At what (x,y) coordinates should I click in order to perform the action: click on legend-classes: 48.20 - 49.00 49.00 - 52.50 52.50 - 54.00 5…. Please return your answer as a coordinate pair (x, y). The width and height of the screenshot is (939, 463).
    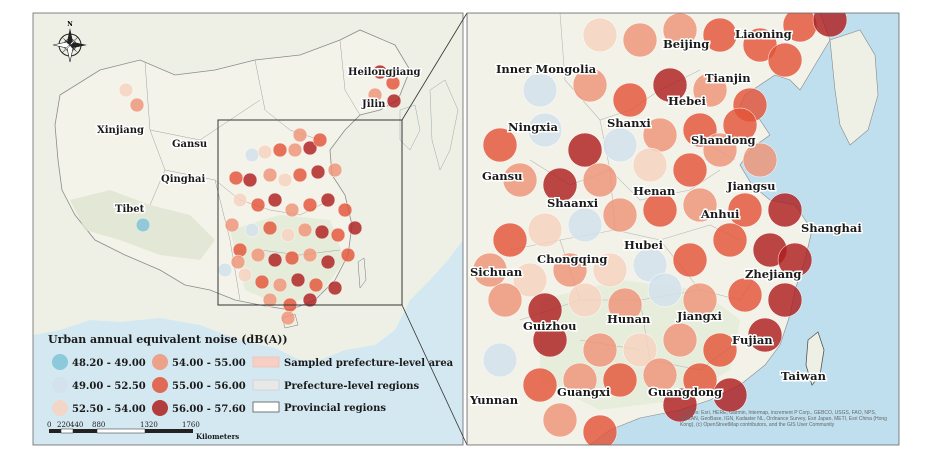
    Looking at the image, I should click on (149, 385).